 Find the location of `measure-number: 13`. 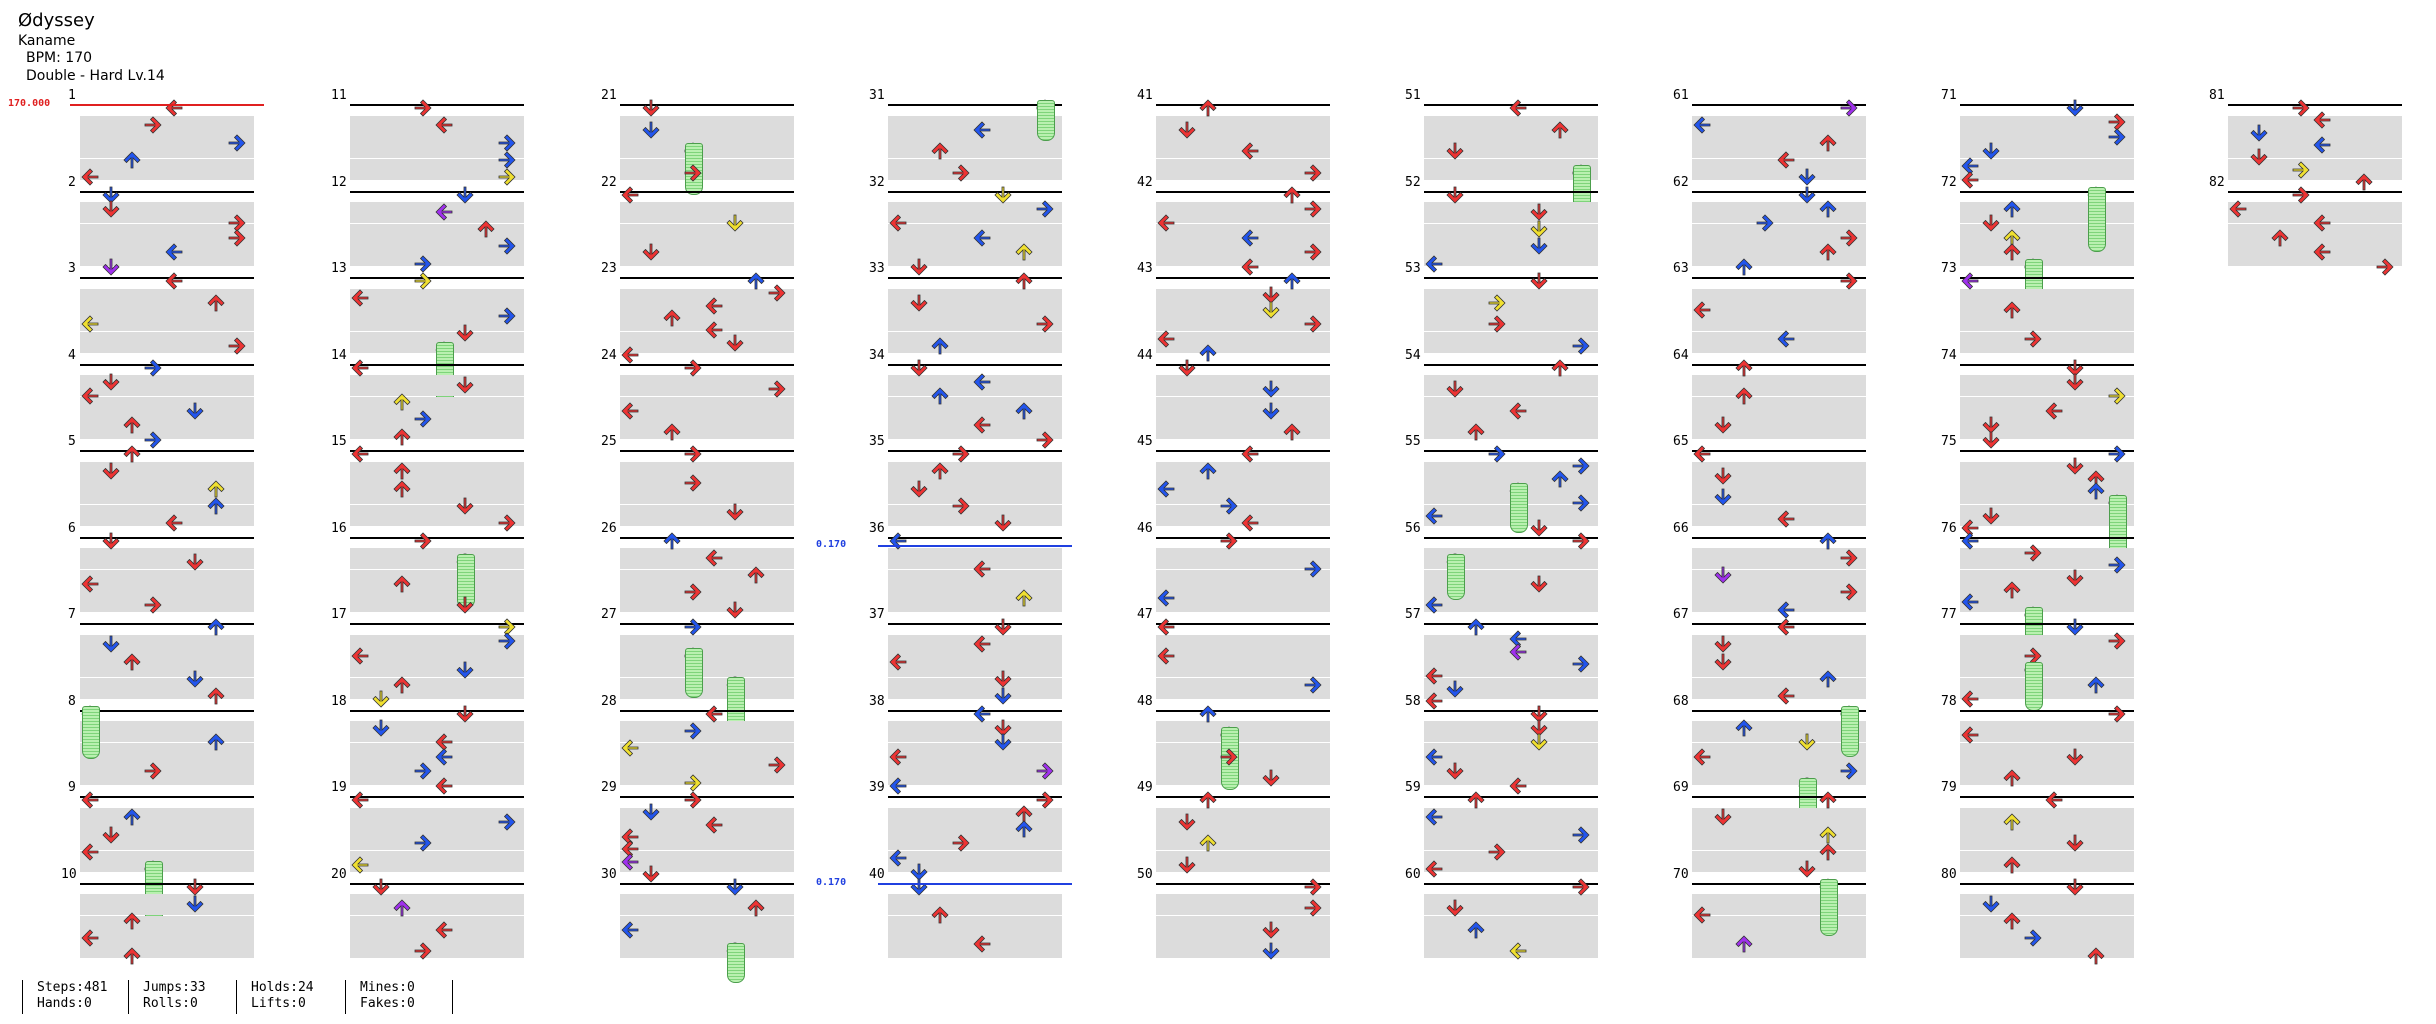

measure-number: 13 is located at coordinates (339, 268).